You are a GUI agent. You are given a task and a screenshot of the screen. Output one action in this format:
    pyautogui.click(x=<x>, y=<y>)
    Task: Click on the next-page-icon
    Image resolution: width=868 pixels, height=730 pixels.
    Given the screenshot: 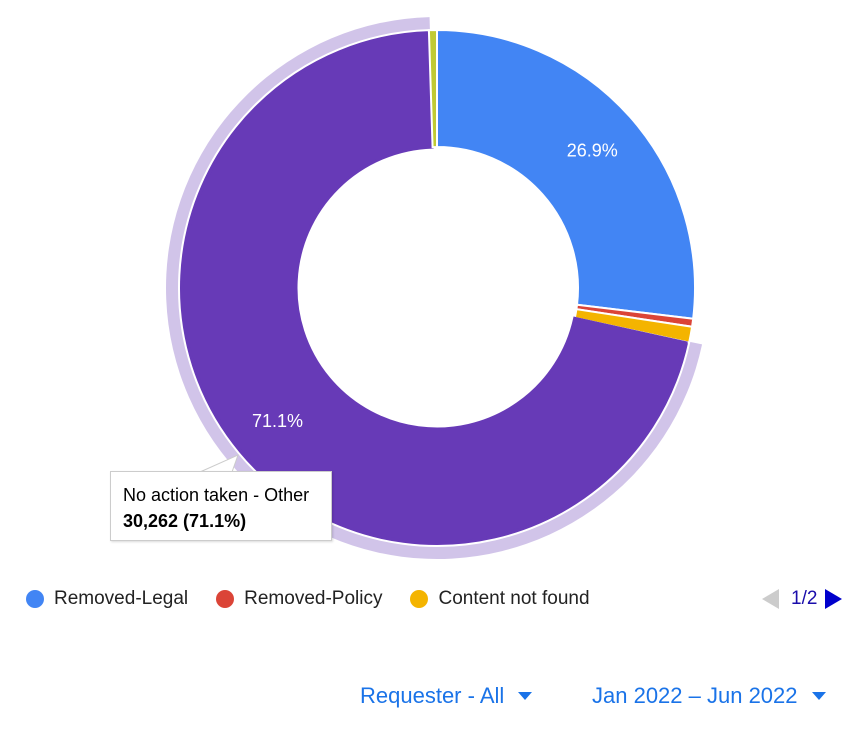 What is the action you would take?
    pyautogui.click(x=834, y=599)
    